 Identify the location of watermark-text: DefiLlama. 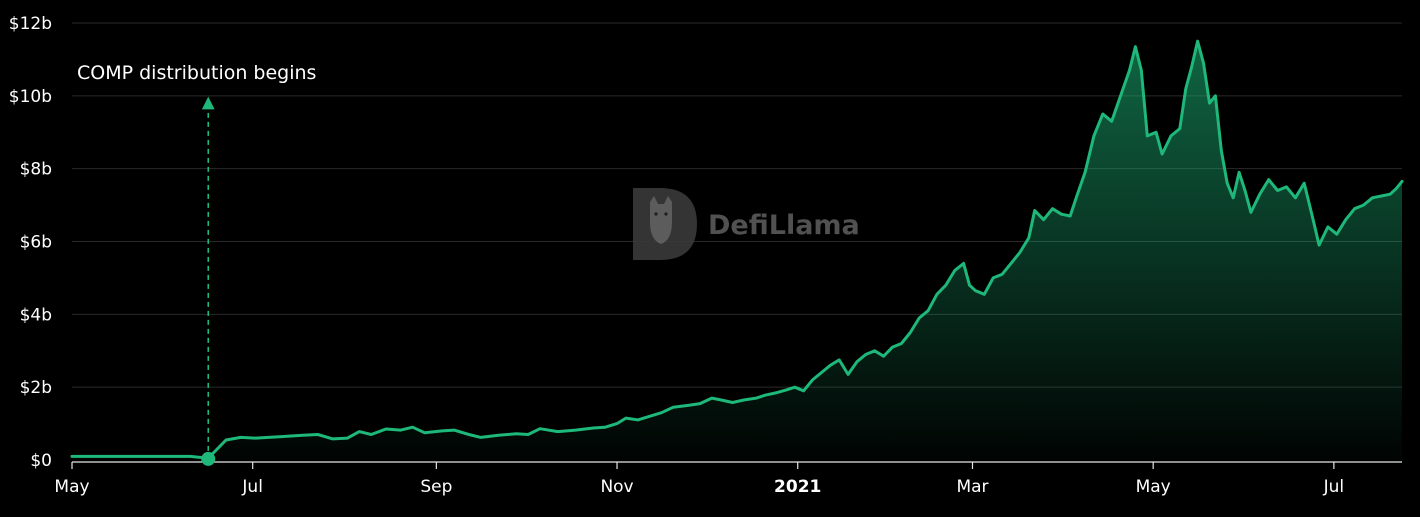
(784, 225).